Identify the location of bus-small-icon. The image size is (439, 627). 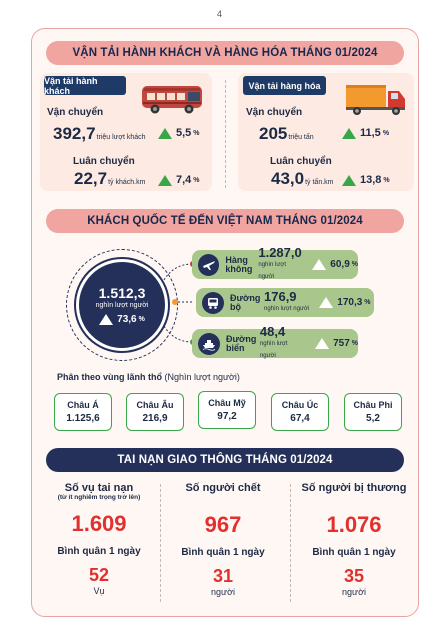
(213, 302).